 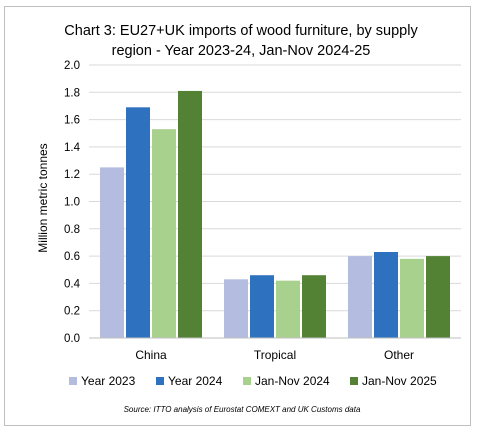 What do you see at coordinates (72, 257) in the screenshot?
I see `y-tick-label: 0.6` at bounding box center [72, 257].